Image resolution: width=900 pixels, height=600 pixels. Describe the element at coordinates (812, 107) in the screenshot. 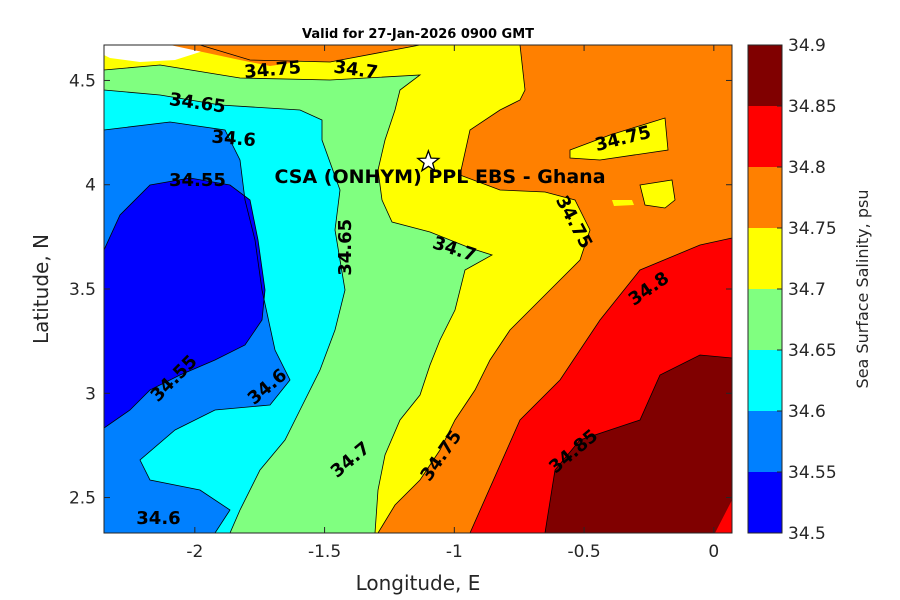

I see `colorbar-tick-label: 34.85` at that location.